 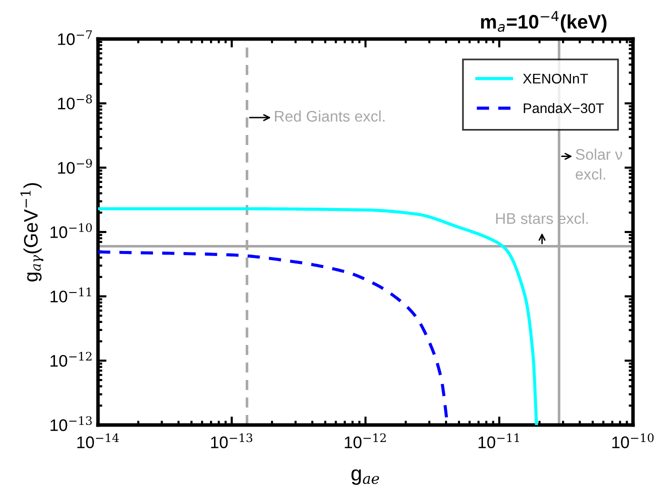 I want to click on y-tick-label: 10$^{−9}$, so click(x=75, y=166).